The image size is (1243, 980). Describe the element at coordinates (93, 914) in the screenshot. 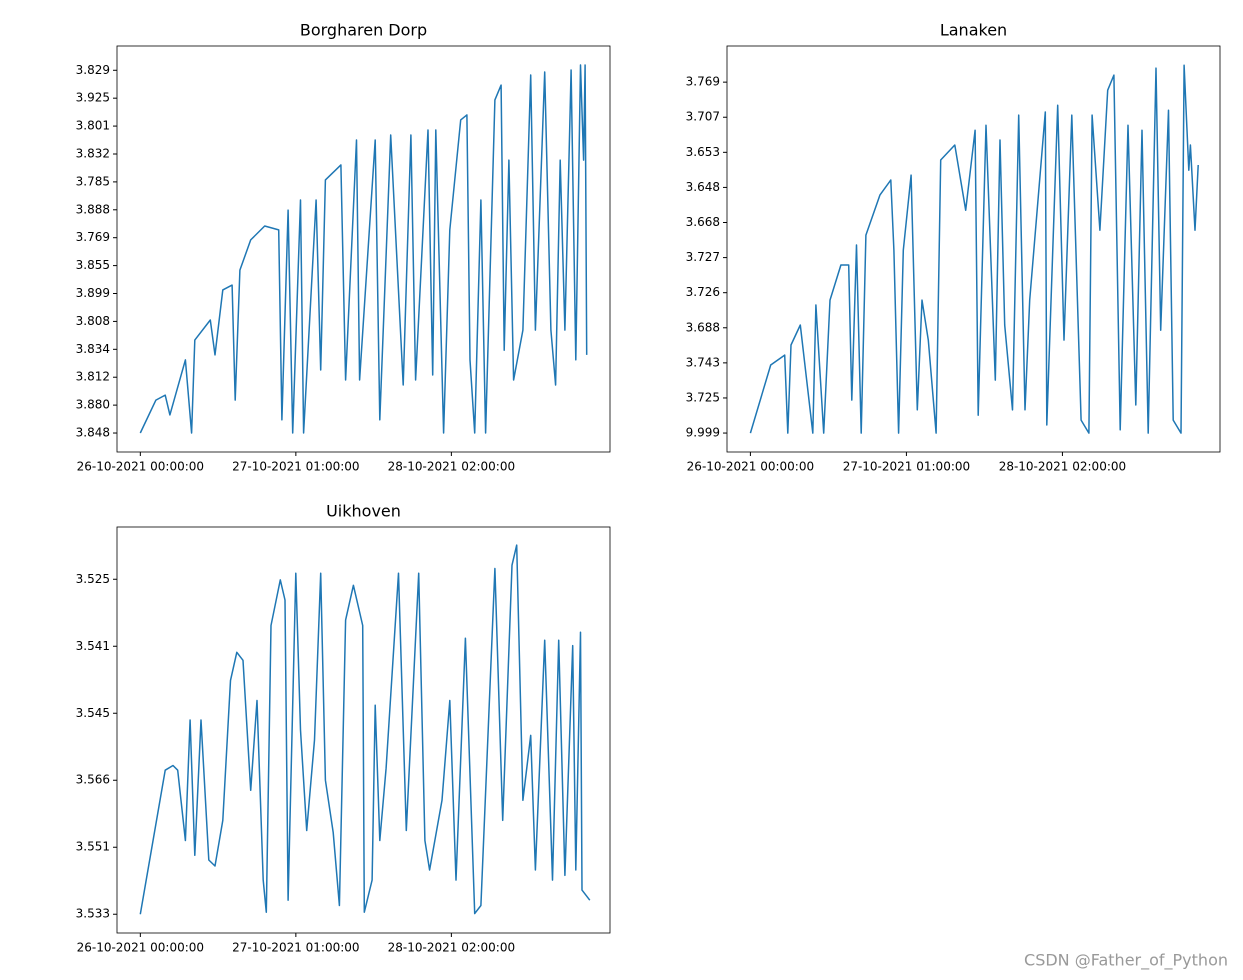

I see `y-tick-label: 3.533` at that location.